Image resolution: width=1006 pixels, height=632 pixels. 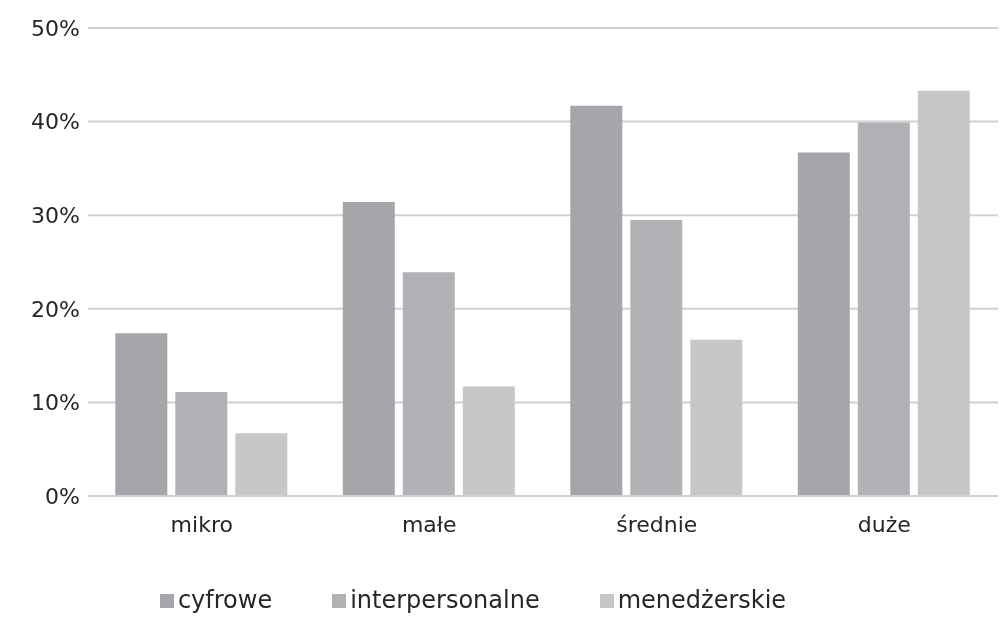 I want to click on y-tick-label: 30%, so click(x=55, y=216).